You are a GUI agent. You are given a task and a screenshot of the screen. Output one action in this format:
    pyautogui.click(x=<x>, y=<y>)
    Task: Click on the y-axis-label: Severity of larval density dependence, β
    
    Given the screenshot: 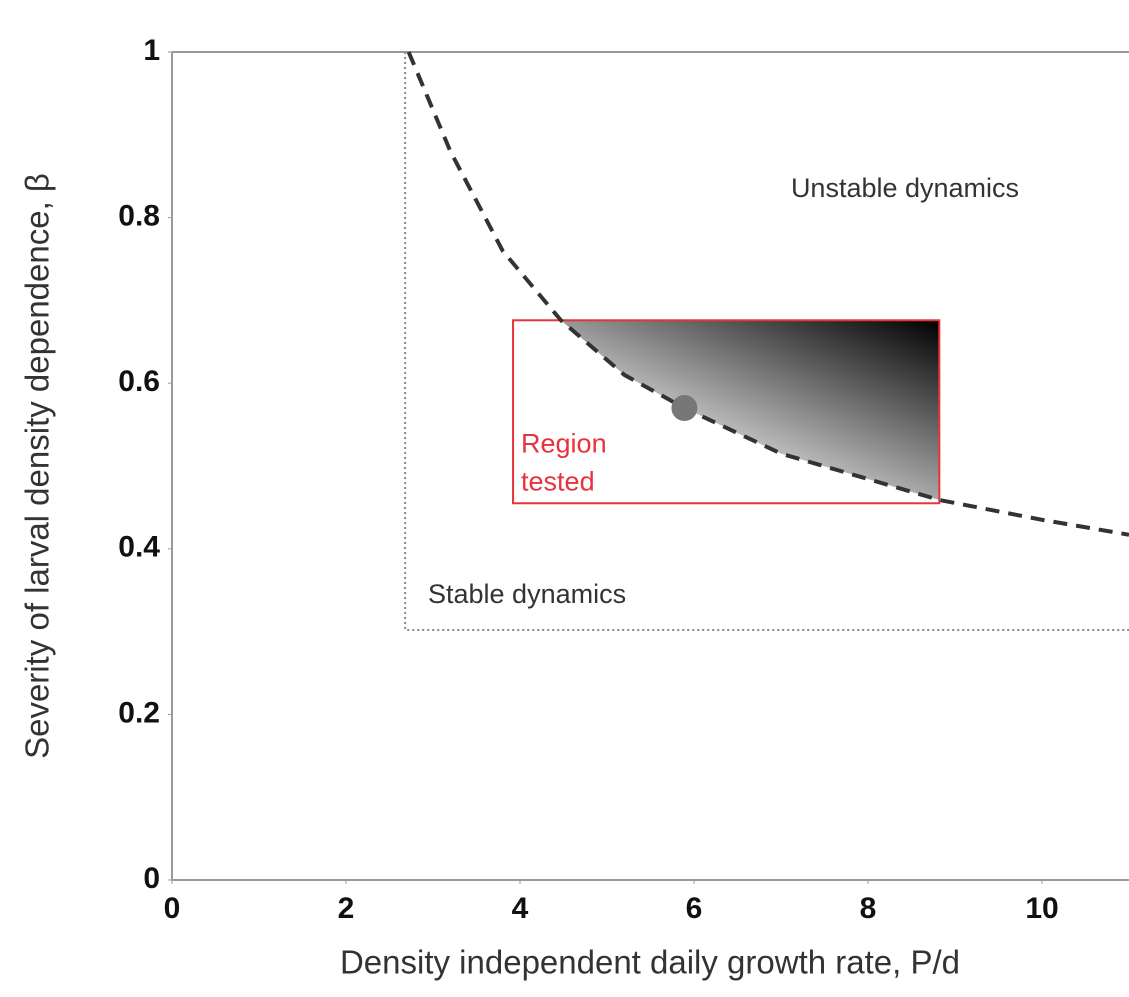 What is the action you would take?
    pyautogui.click(x=37, y=466)
    